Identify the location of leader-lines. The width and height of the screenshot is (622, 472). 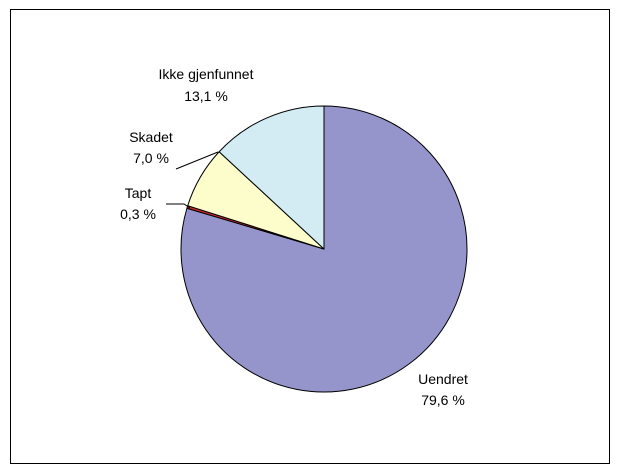
(192, 180).